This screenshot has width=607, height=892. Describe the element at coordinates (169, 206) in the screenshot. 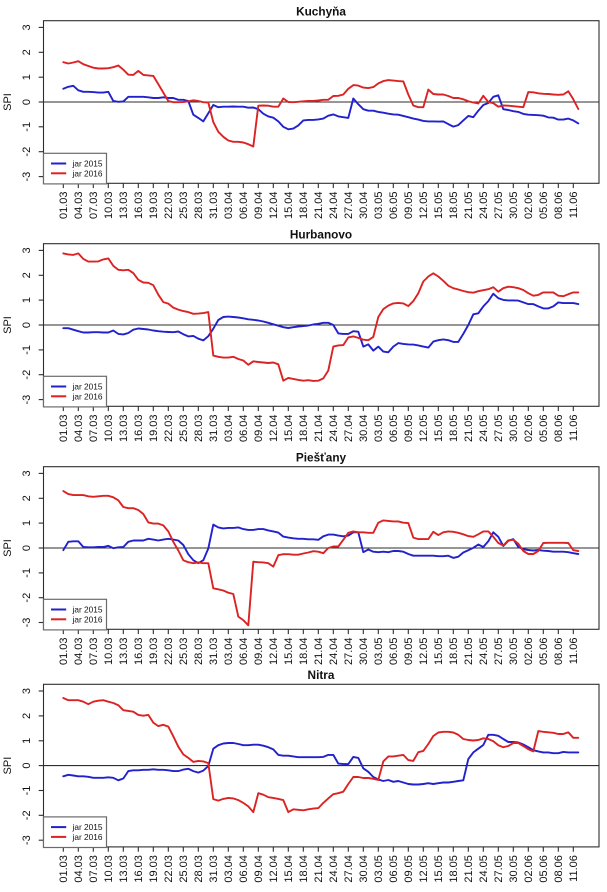

I see `svg-text: 22.03` at that location.